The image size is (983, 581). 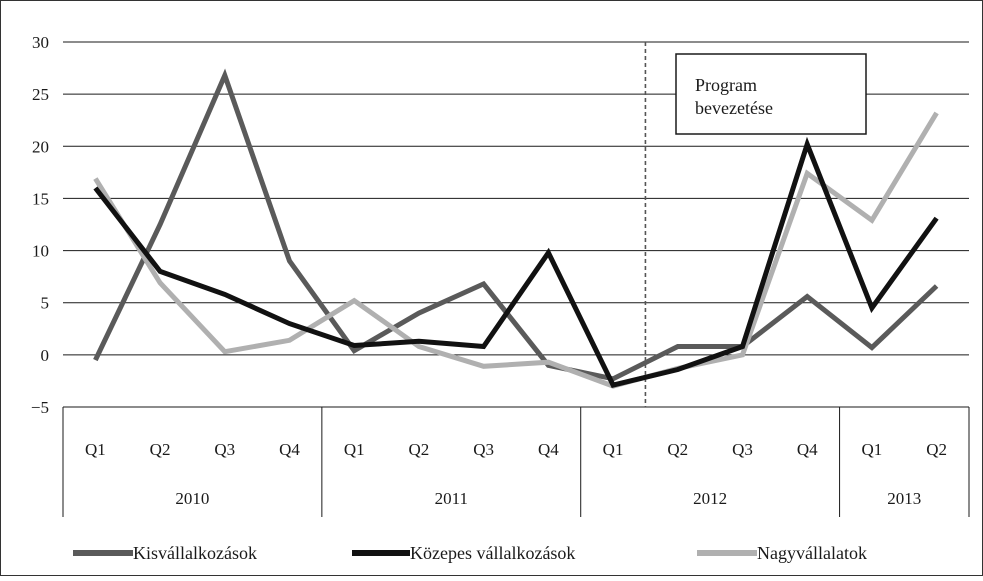 What do you see at coordinates (492, 553) in the screenshot?
I see `legend-label: Közepes vállalkozások` at bounding box center [492, 553].